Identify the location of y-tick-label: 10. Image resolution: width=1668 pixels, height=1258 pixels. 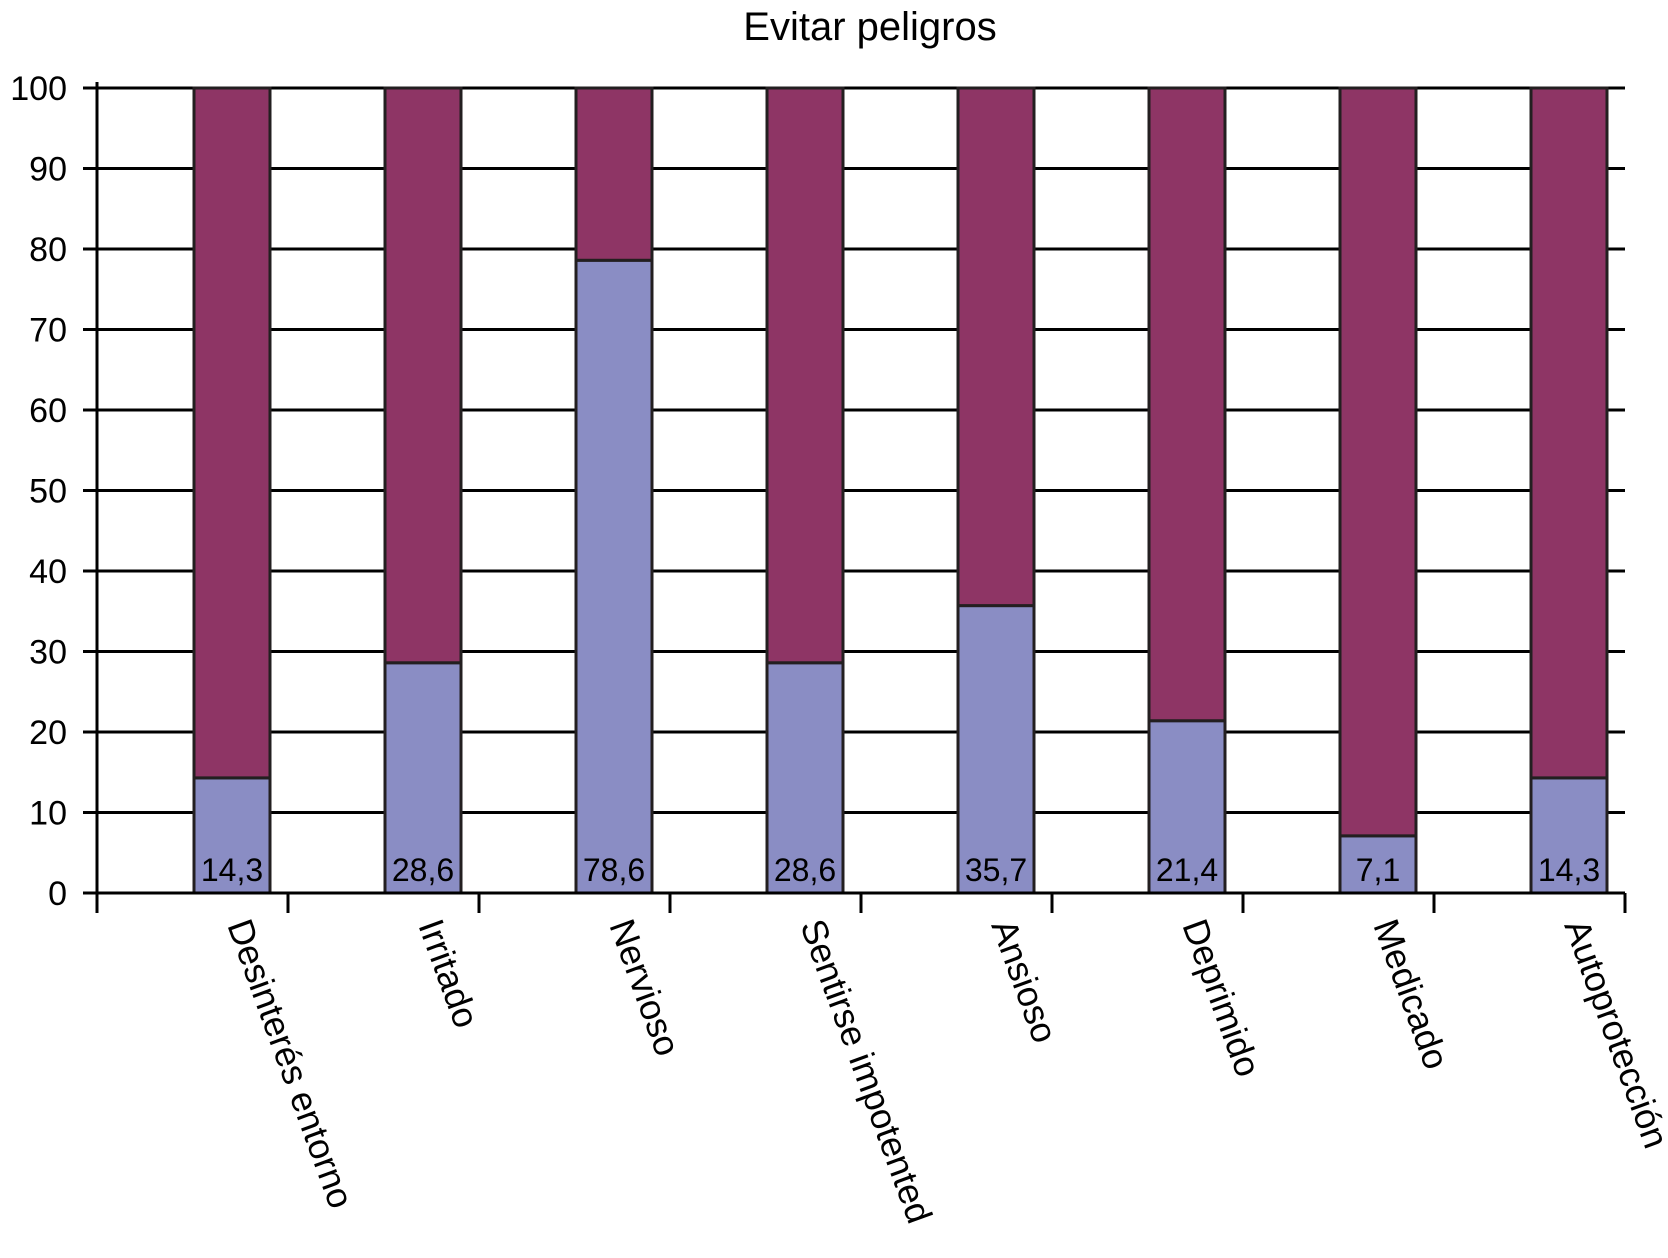
(48, 814).